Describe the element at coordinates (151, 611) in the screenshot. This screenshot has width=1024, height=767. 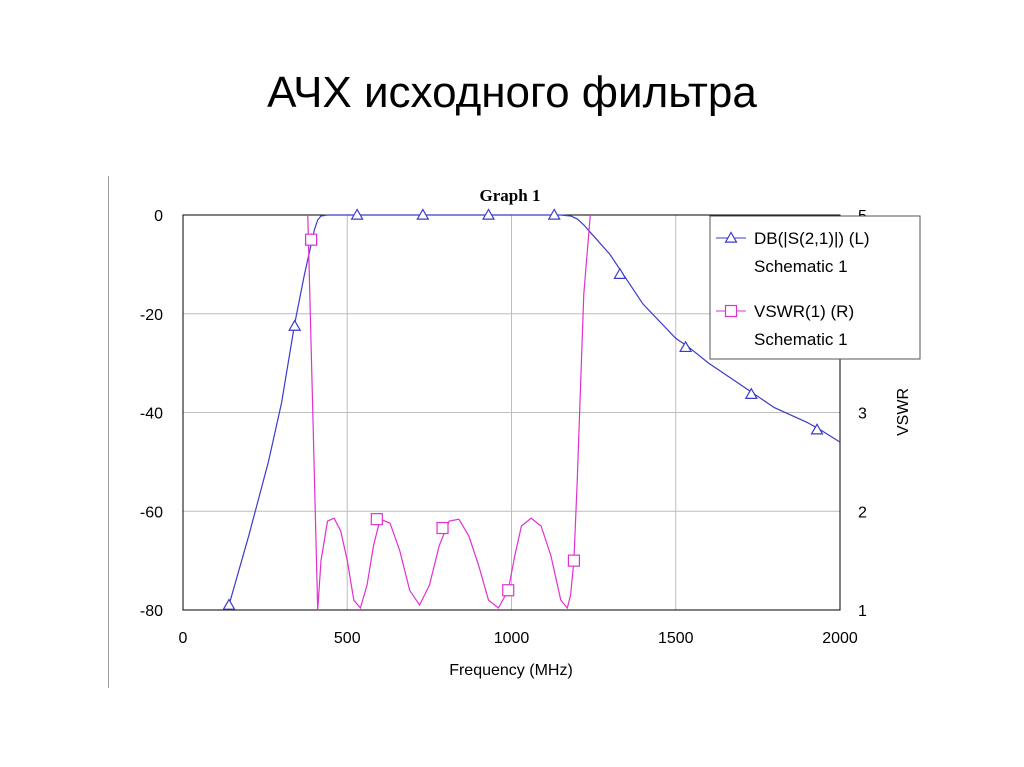
I see `y-left-tick-label-4: -80` at that location.